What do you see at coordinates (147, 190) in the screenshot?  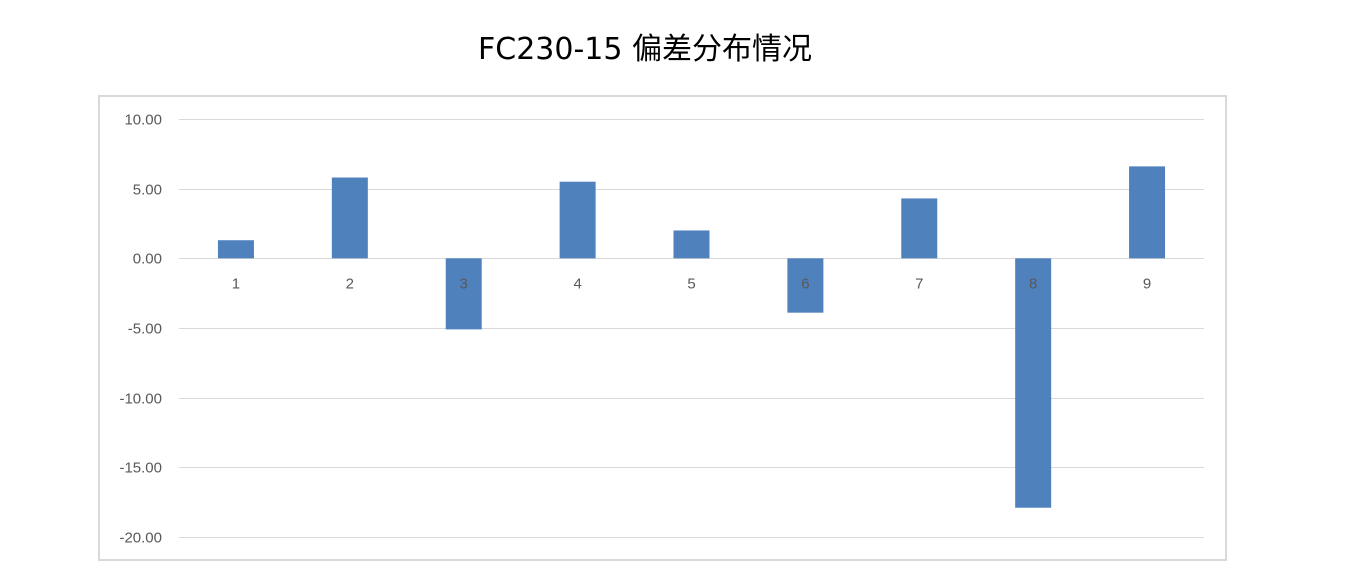 I see `y-tick-label: 5.00` at bounding box center [147, 190].